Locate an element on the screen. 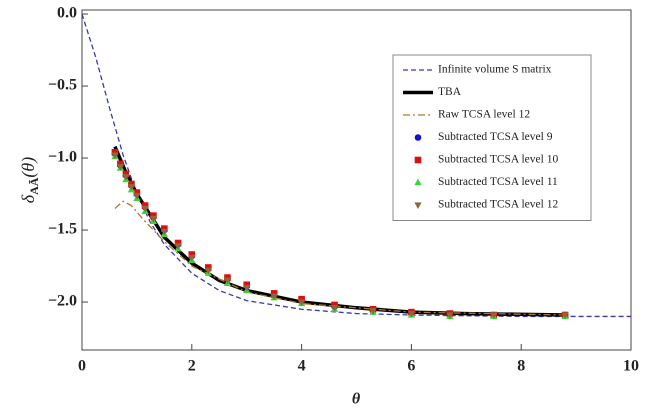 Image resolution: width=664 pixels, height=415 pixels. legend-label: TBA is located at coordinates (450, 92).